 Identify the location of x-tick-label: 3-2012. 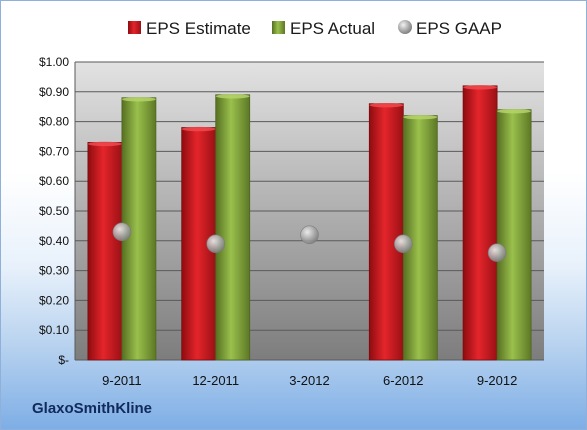
(309, 380).